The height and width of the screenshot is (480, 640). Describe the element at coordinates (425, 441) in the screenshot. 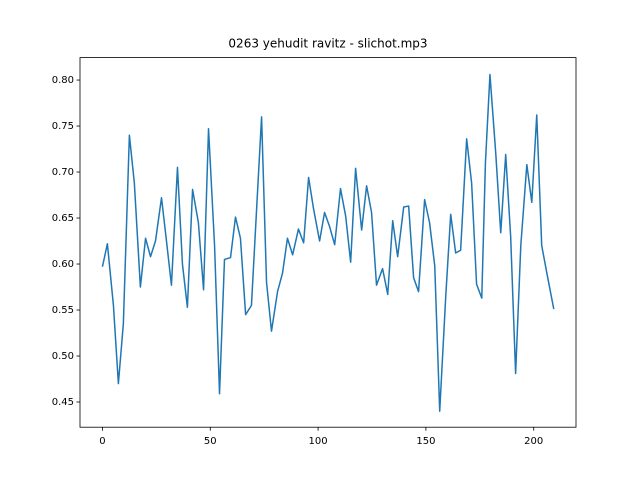

I see `x-tick-label: 150` at that location.